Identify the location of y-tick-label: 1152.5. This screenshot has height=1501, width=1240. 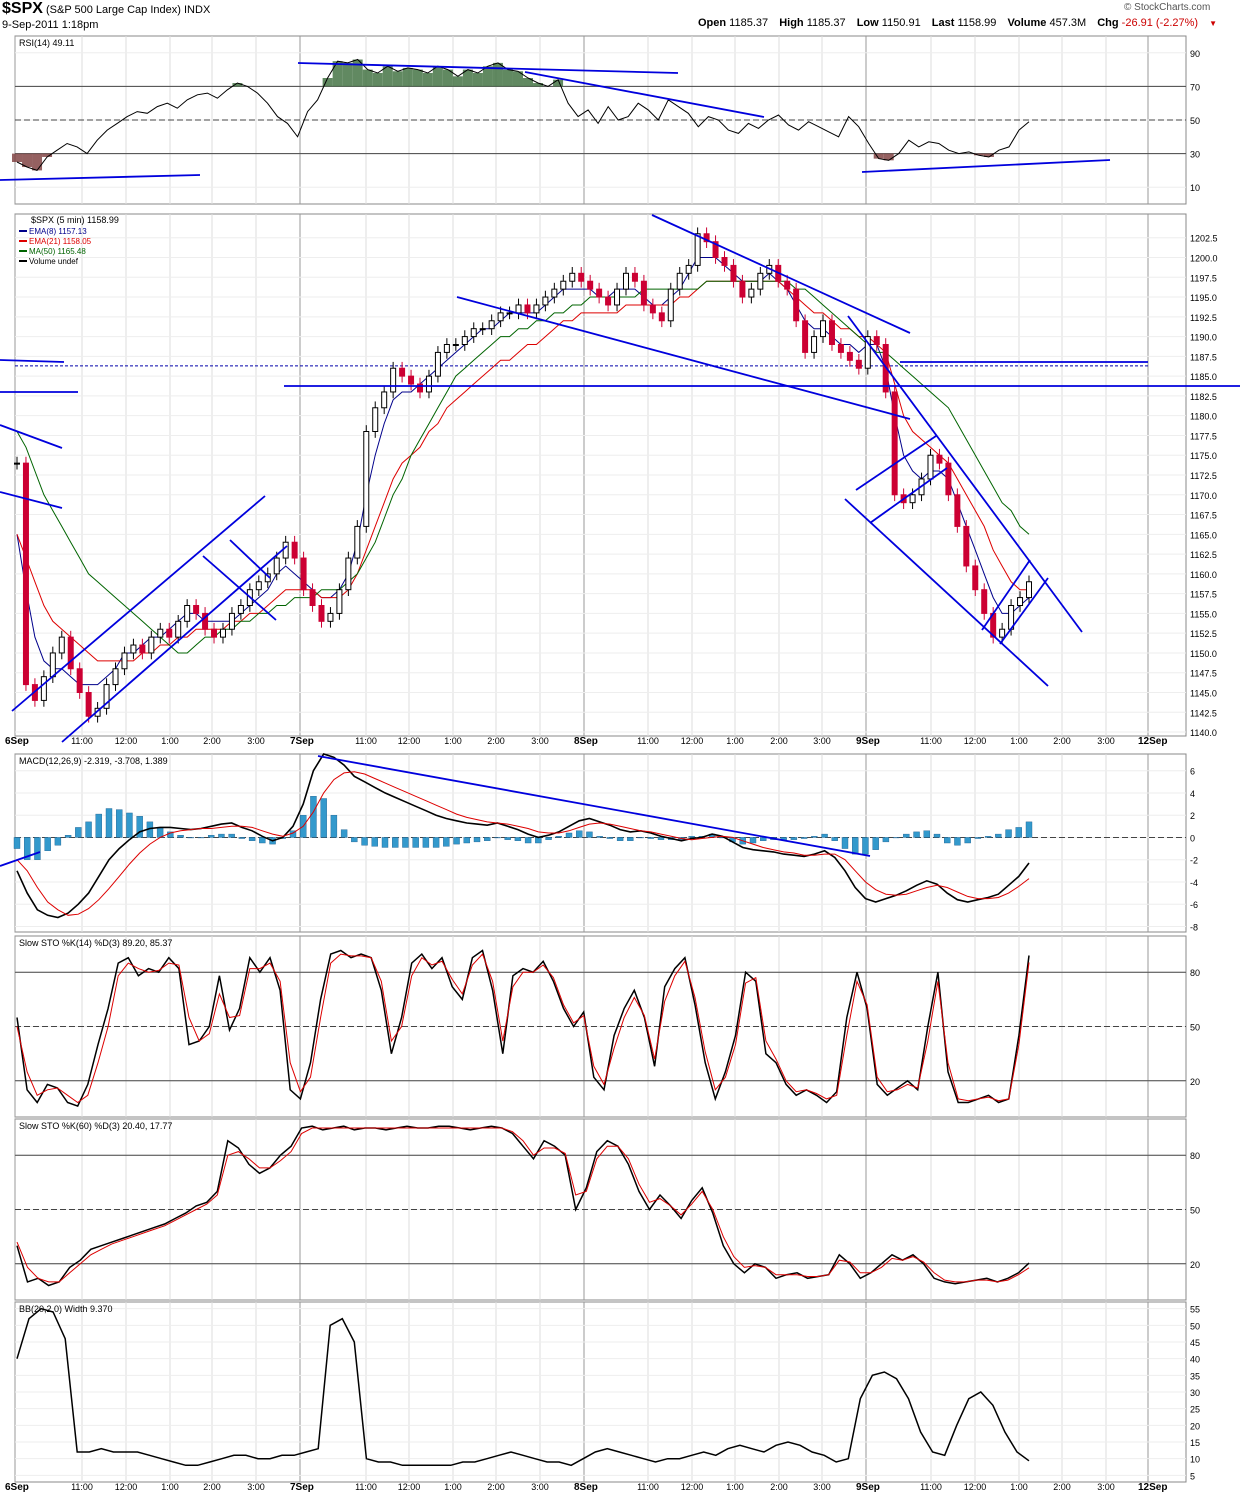
(1203, 634).